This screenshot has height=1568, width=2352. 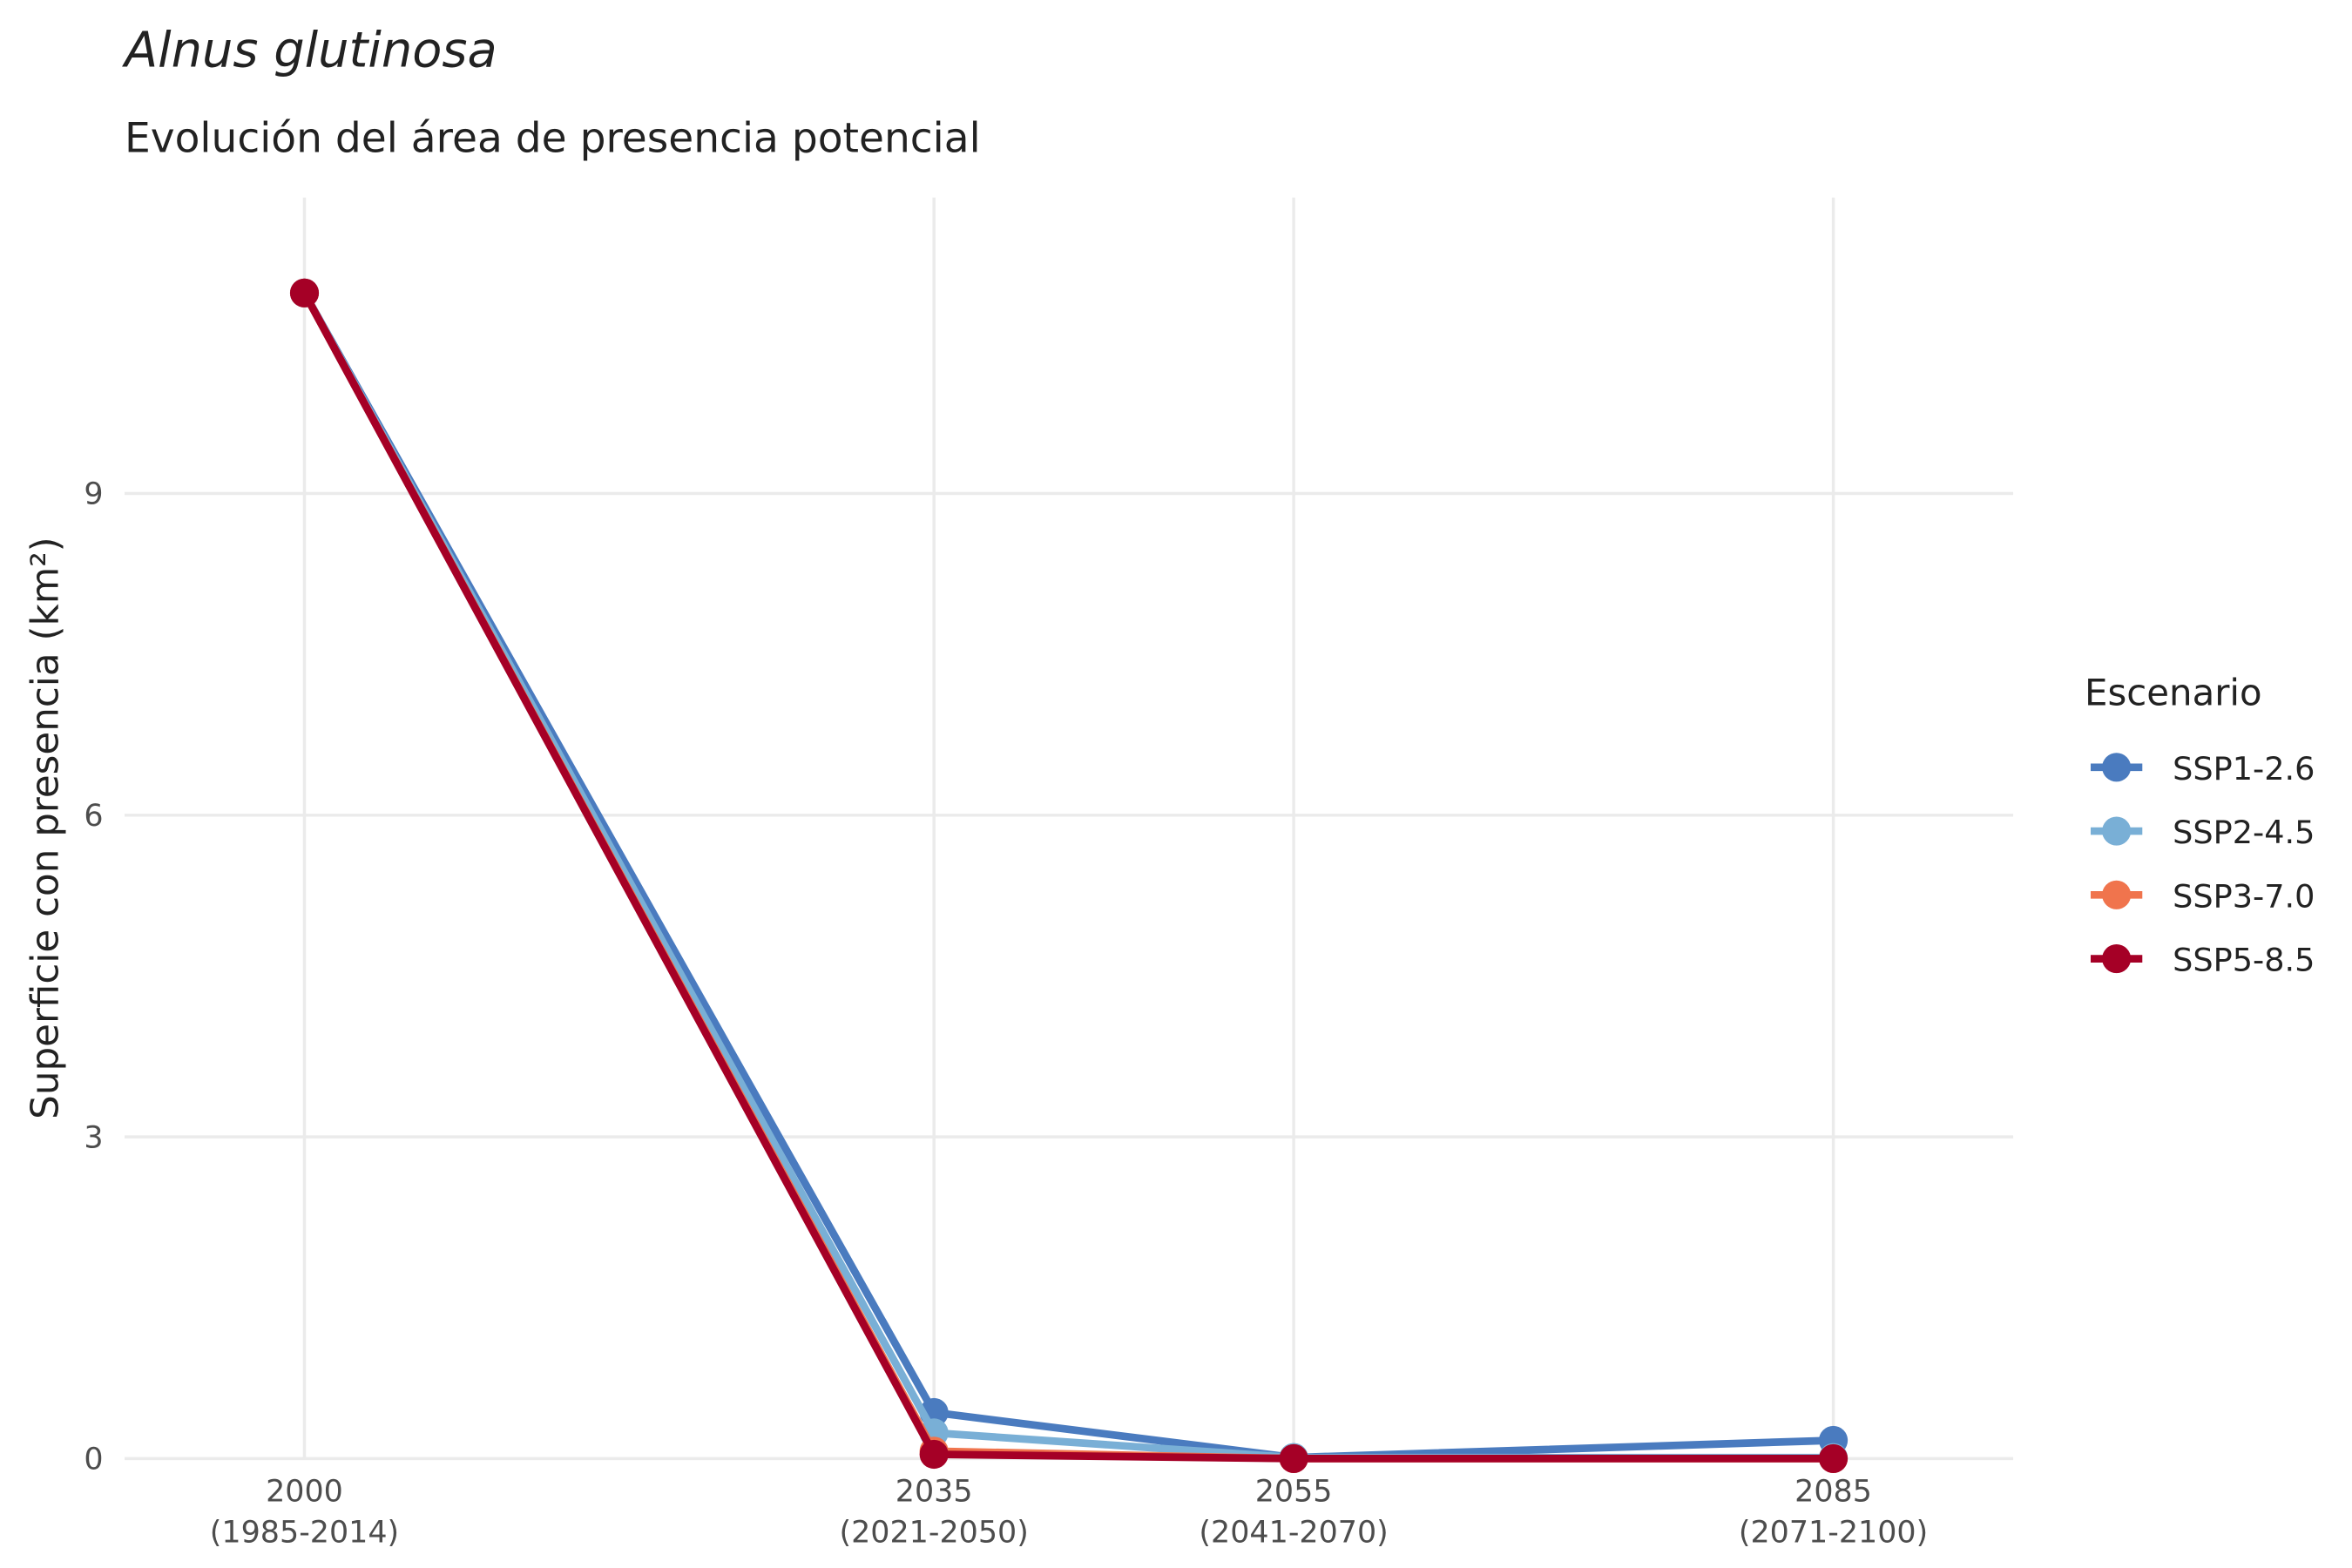 What do you see at coordinates (2244, 832) in the screenshot?
I see `legend-label: SSP2-4.5` at bounding box center [2244, 832].